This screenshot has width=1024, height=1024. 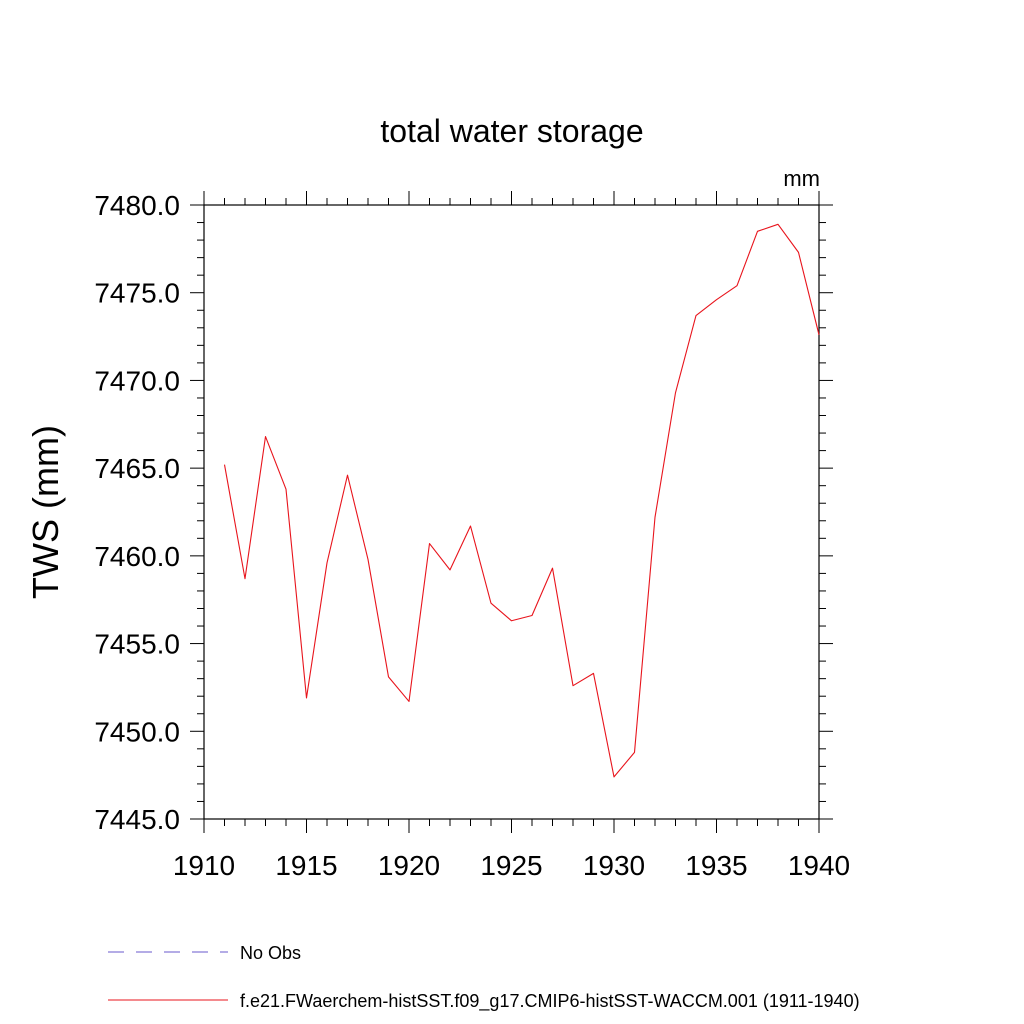 I want to click on x-tick-label: 1940, so click(x=819, y=865).